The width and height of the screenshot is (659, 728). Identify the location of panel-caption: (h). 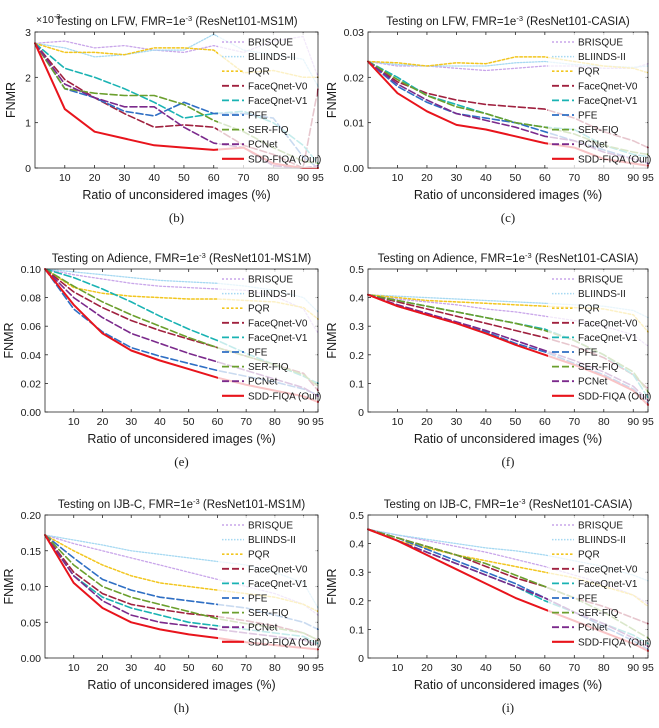
(181, 707).